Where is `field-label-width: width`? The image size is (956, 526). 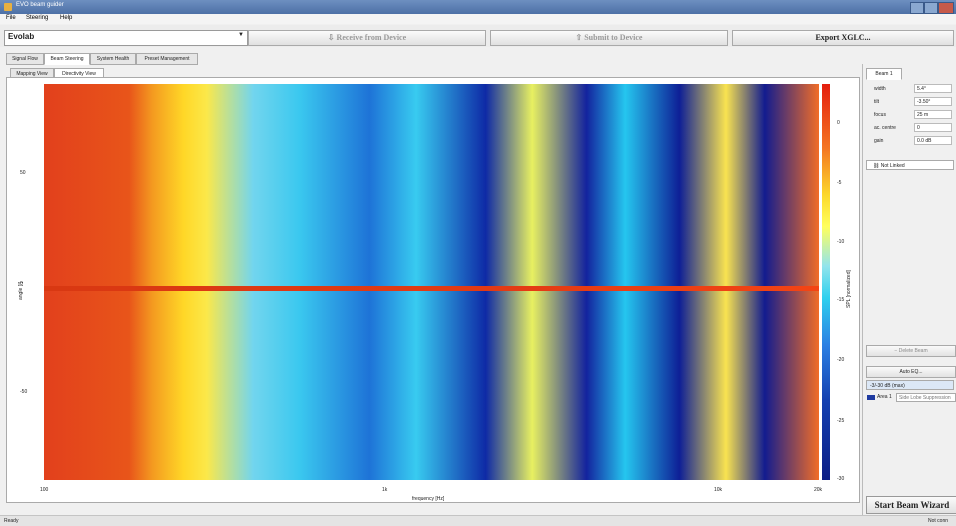 field-label-width: width is located at coordinates (880, 89).